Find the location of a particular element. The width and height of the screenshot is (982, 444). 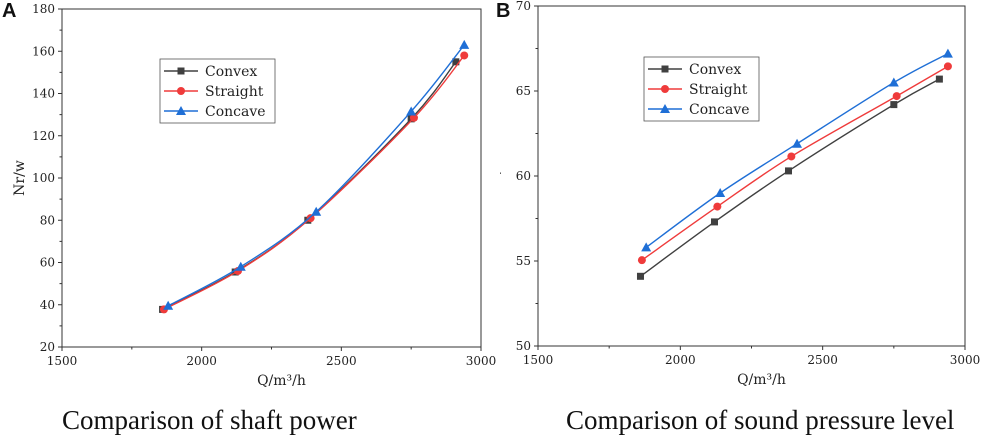

b-y-tick-label: 55 is located at coordinates (523, 261).